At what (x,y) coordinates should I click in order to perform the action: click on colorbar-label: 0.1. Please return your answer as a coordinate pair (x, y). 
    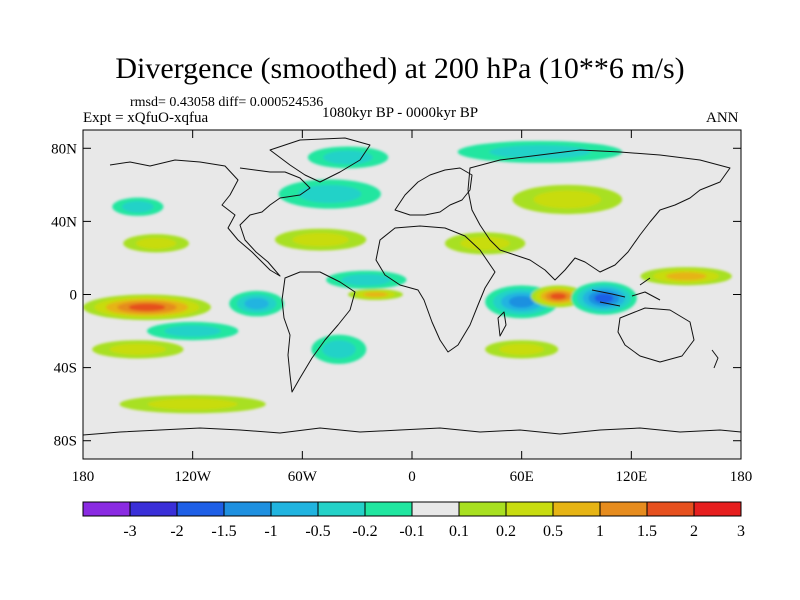
    Looking at the image, I should click on (459, 531).